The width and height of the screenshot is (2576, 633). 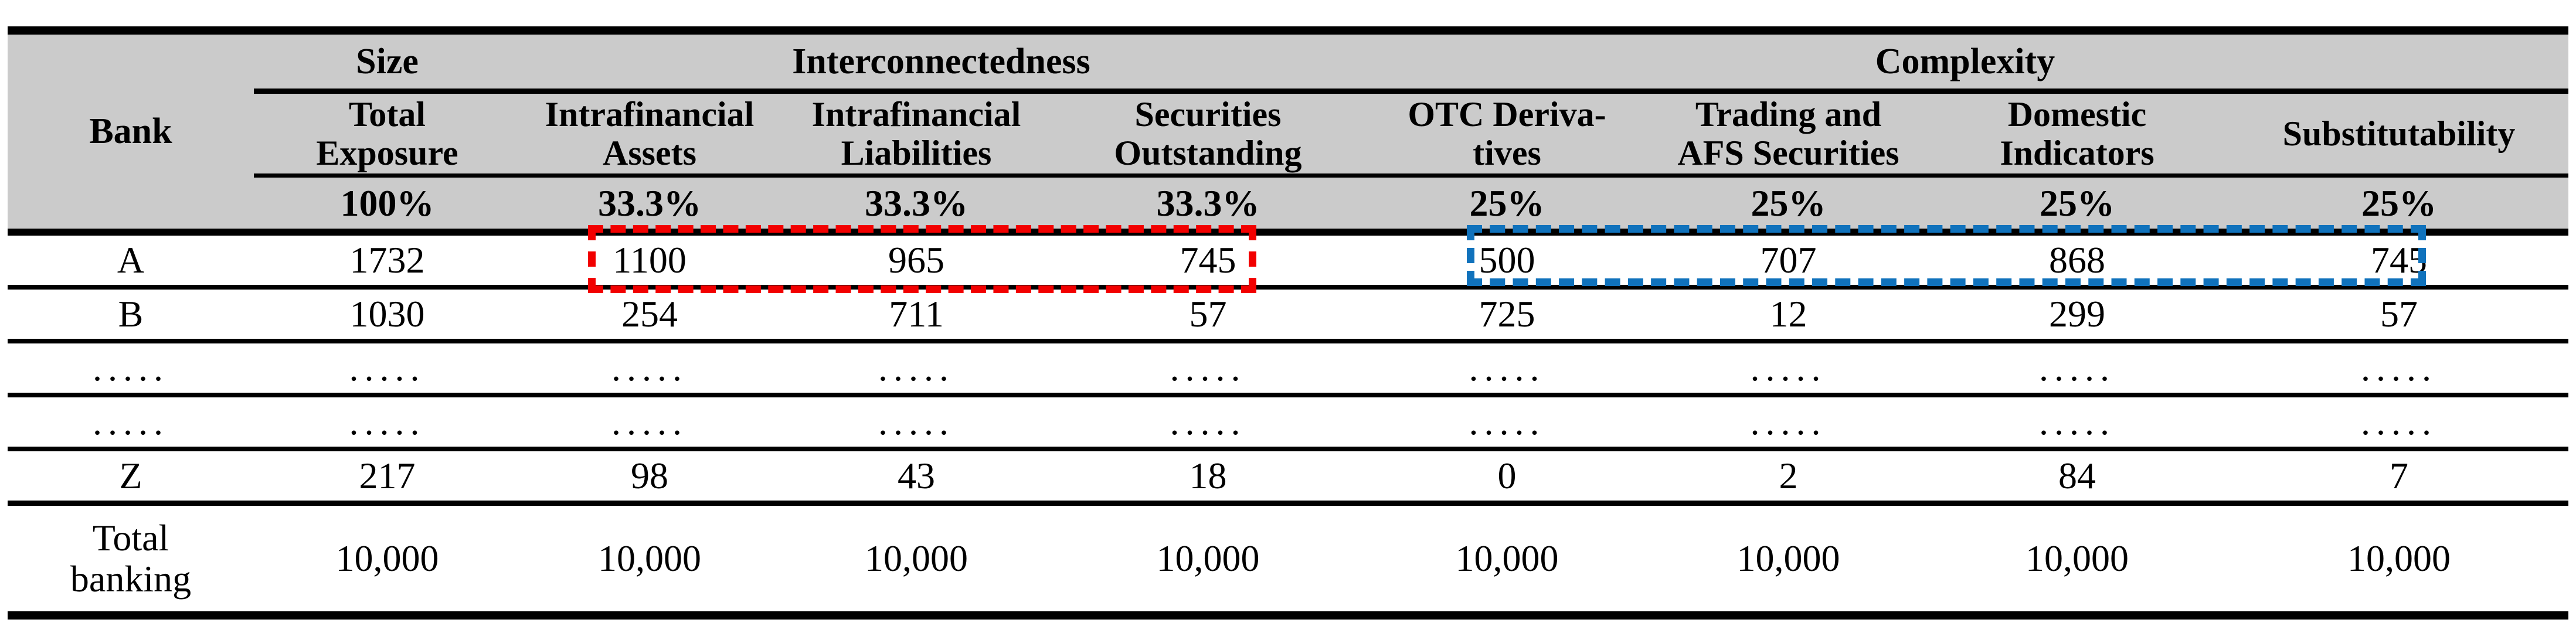 What do you see at coordinates (388, 64) in the screenshot?
I see `group-header-size: Size` at bounding box center [388, 64].